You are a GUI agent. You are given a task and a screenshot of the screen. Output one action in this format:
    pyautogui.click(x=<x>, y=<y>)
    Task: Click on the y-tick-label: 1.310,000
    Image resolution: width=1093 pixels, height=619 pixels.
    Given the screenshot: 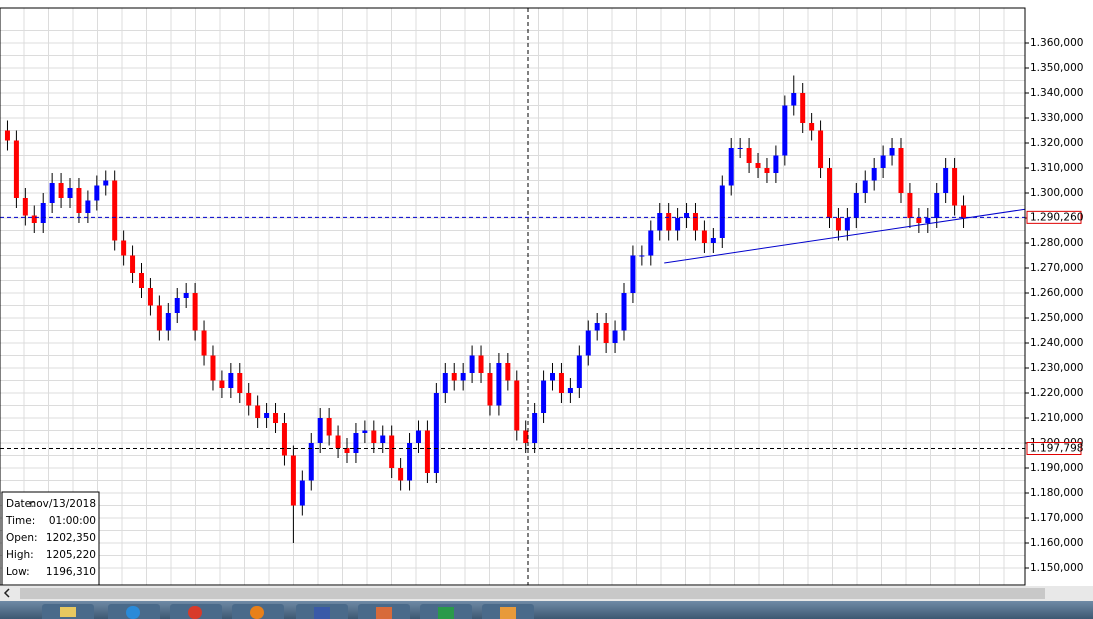 What is the action you would take?
    pyautogui.click(x=1056, y=168)
    